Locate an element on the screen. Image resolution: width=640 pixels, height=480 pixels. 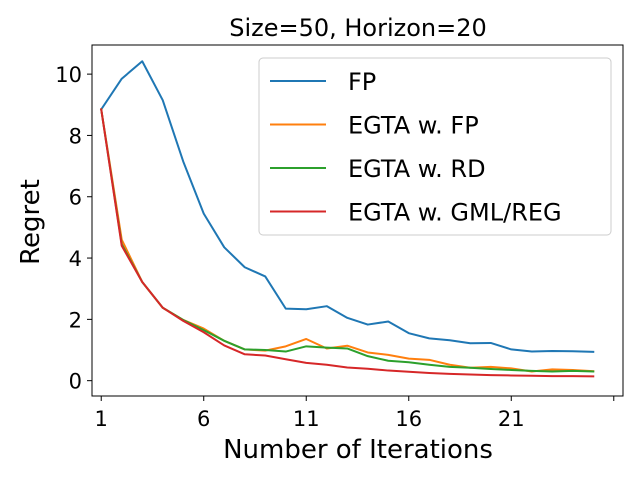
y-tick-label: 8 is located at coordinates (75, 136).